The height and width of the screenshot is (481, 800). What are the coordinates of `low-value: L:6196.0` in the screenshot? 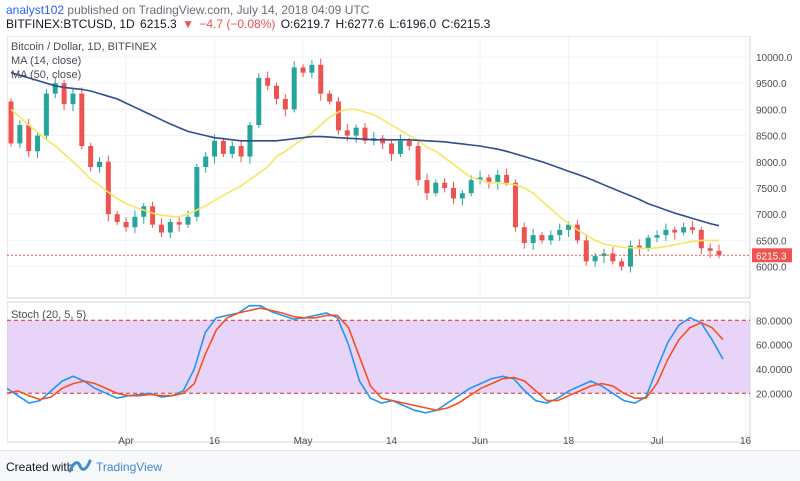 It's located at (413, 24).